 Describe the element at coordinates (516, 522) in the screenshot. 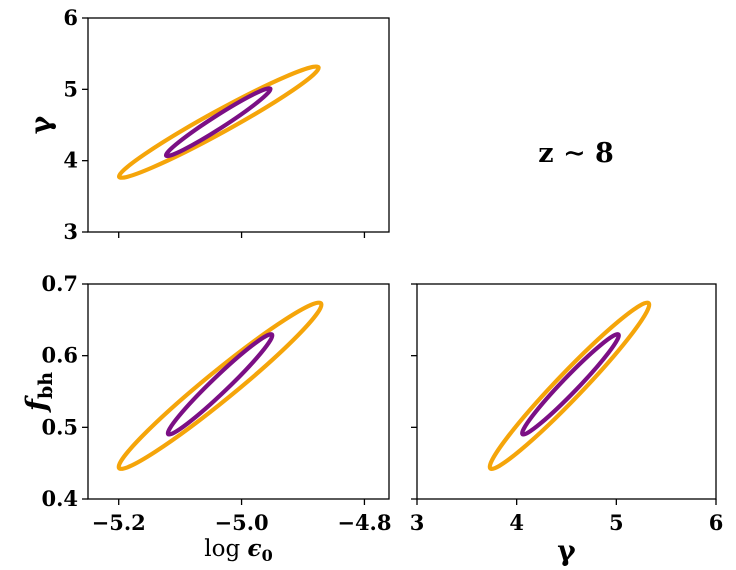

I see `x-tick-label: 4` at that location.